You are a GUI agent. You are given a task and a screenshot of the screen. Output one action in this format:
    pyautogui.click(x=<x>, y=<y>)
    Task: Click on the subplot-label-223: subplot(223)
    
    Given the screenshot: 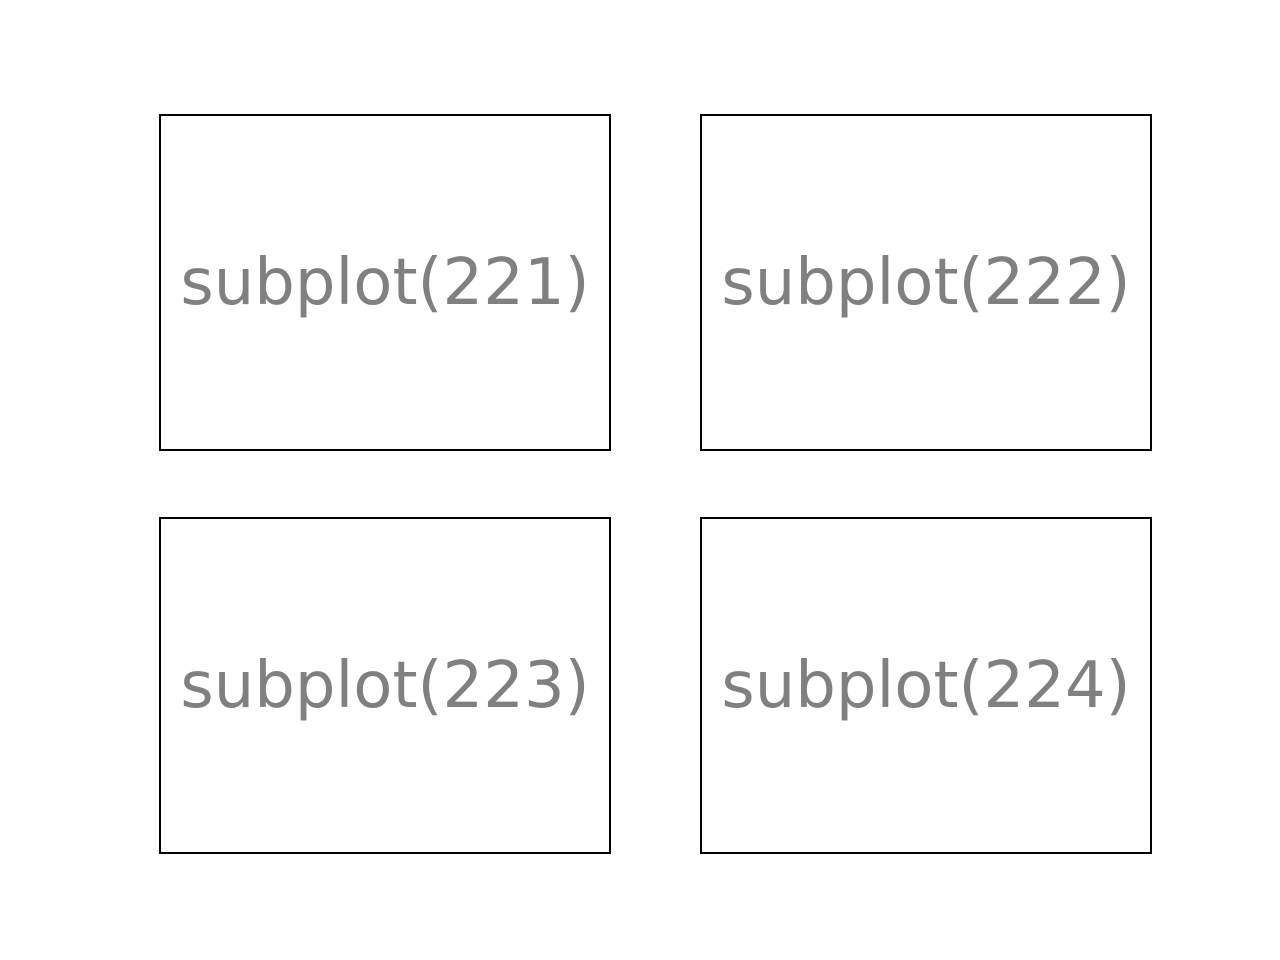 What is the action you would take?
    pyautogui.click(x=385, y=685)
    